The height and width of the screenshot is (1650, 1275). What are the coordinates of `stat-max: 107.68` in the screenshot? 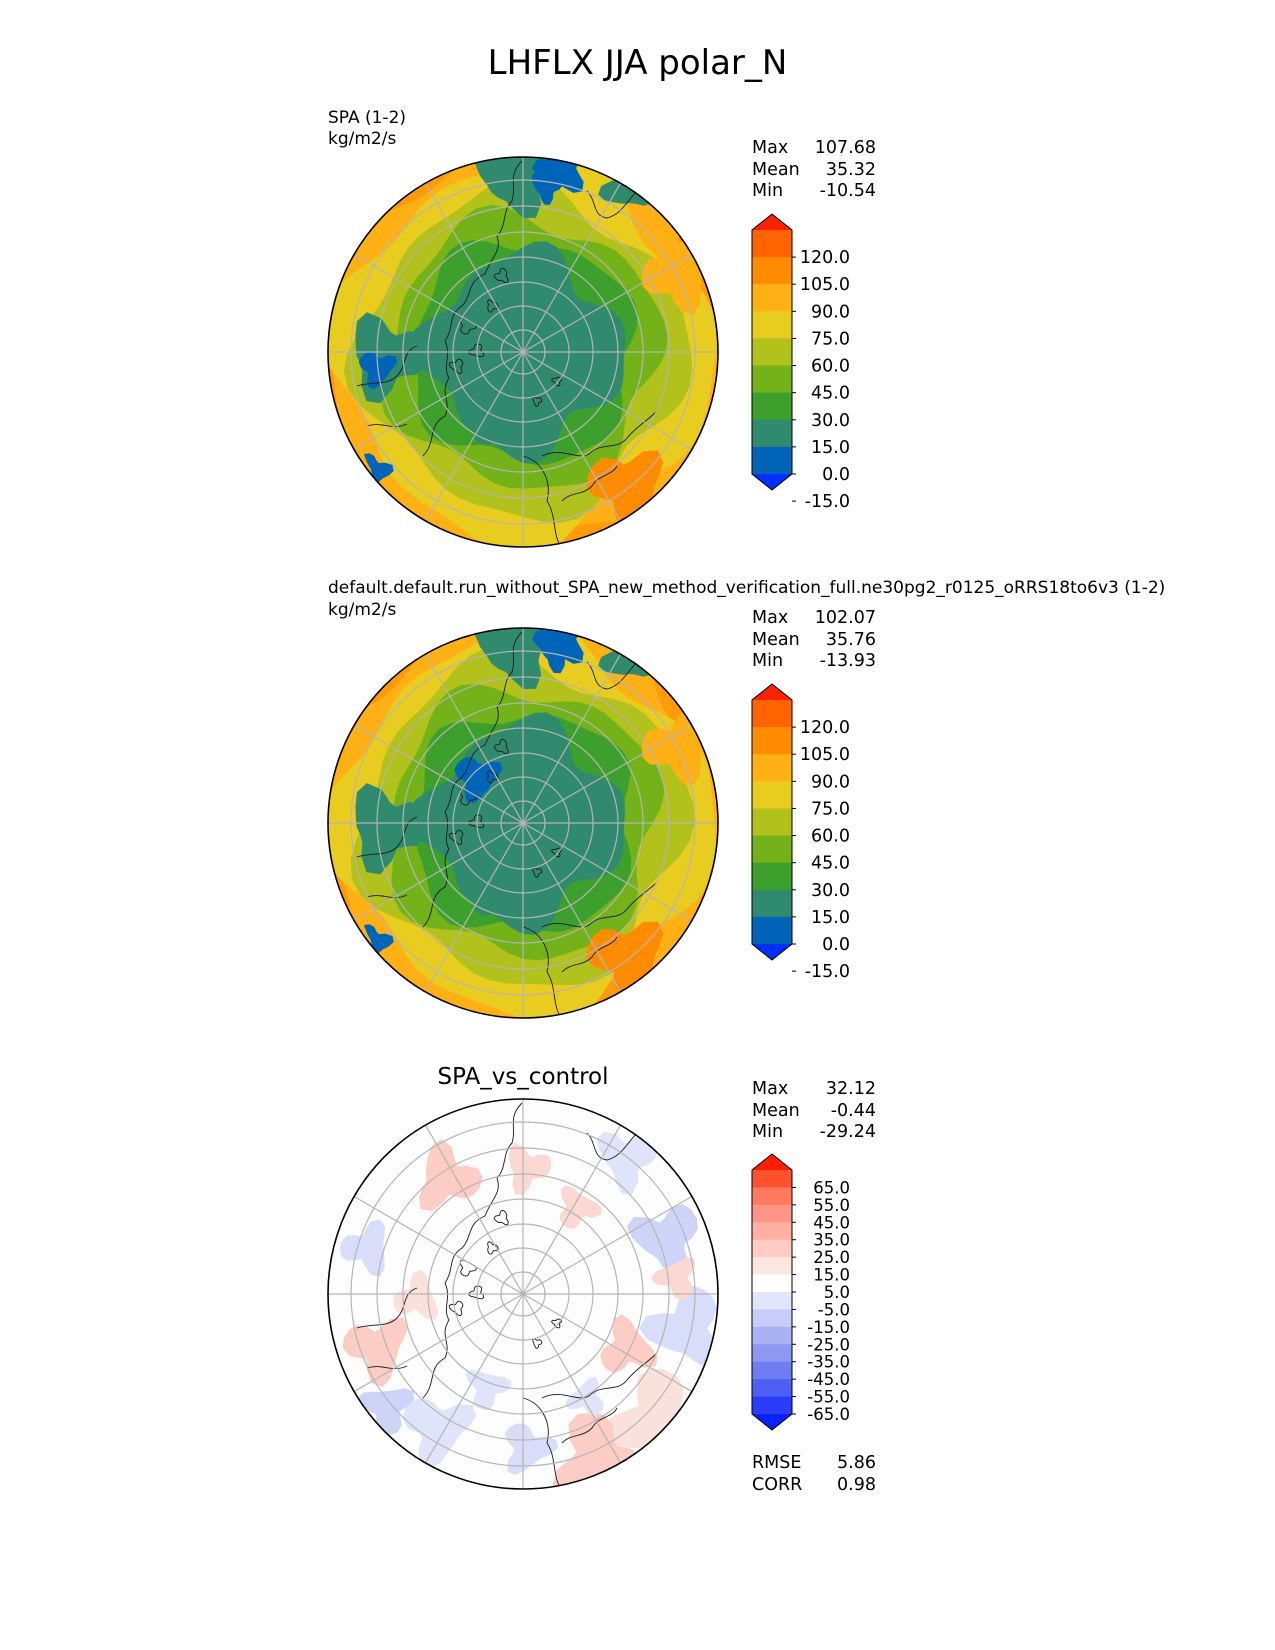 It's located at (845, 148).